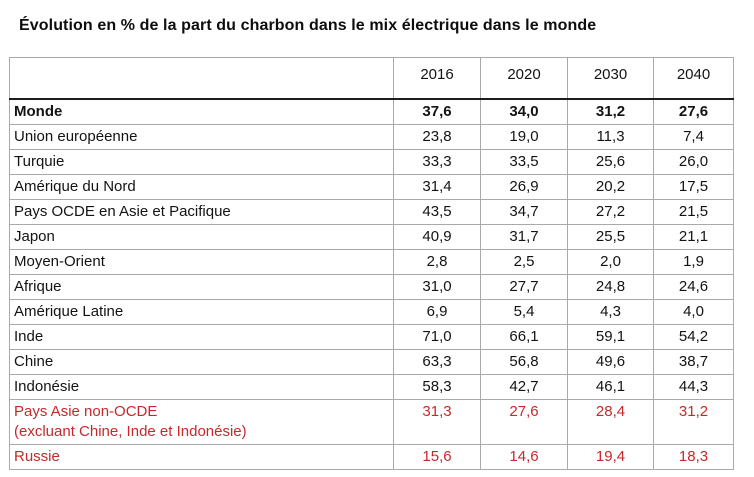  Describe the element at coordinates (693, 237) in the screenshot. I see `cell-value: 21,1` at that location.